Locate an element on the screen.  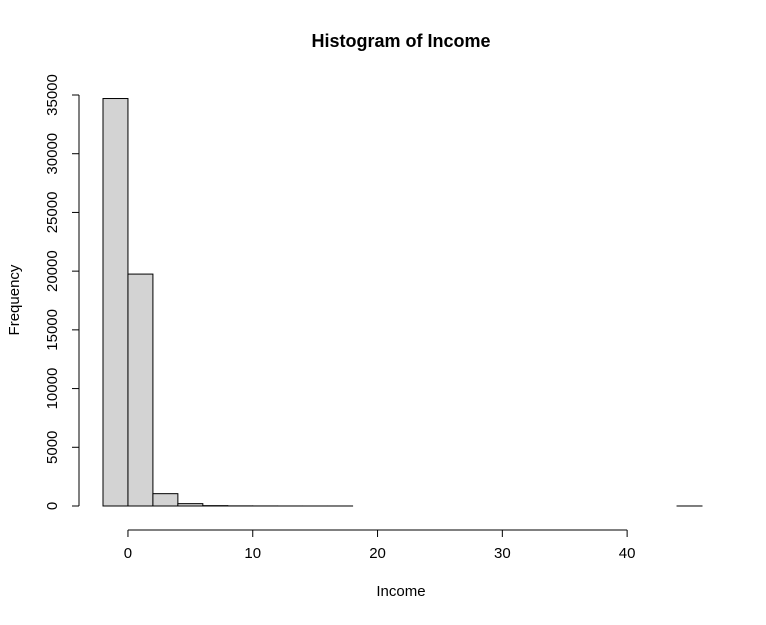
y-axis: 0 5000 10000 15000 20000 25000 30000 35000 is located at coordinates (61, 292).